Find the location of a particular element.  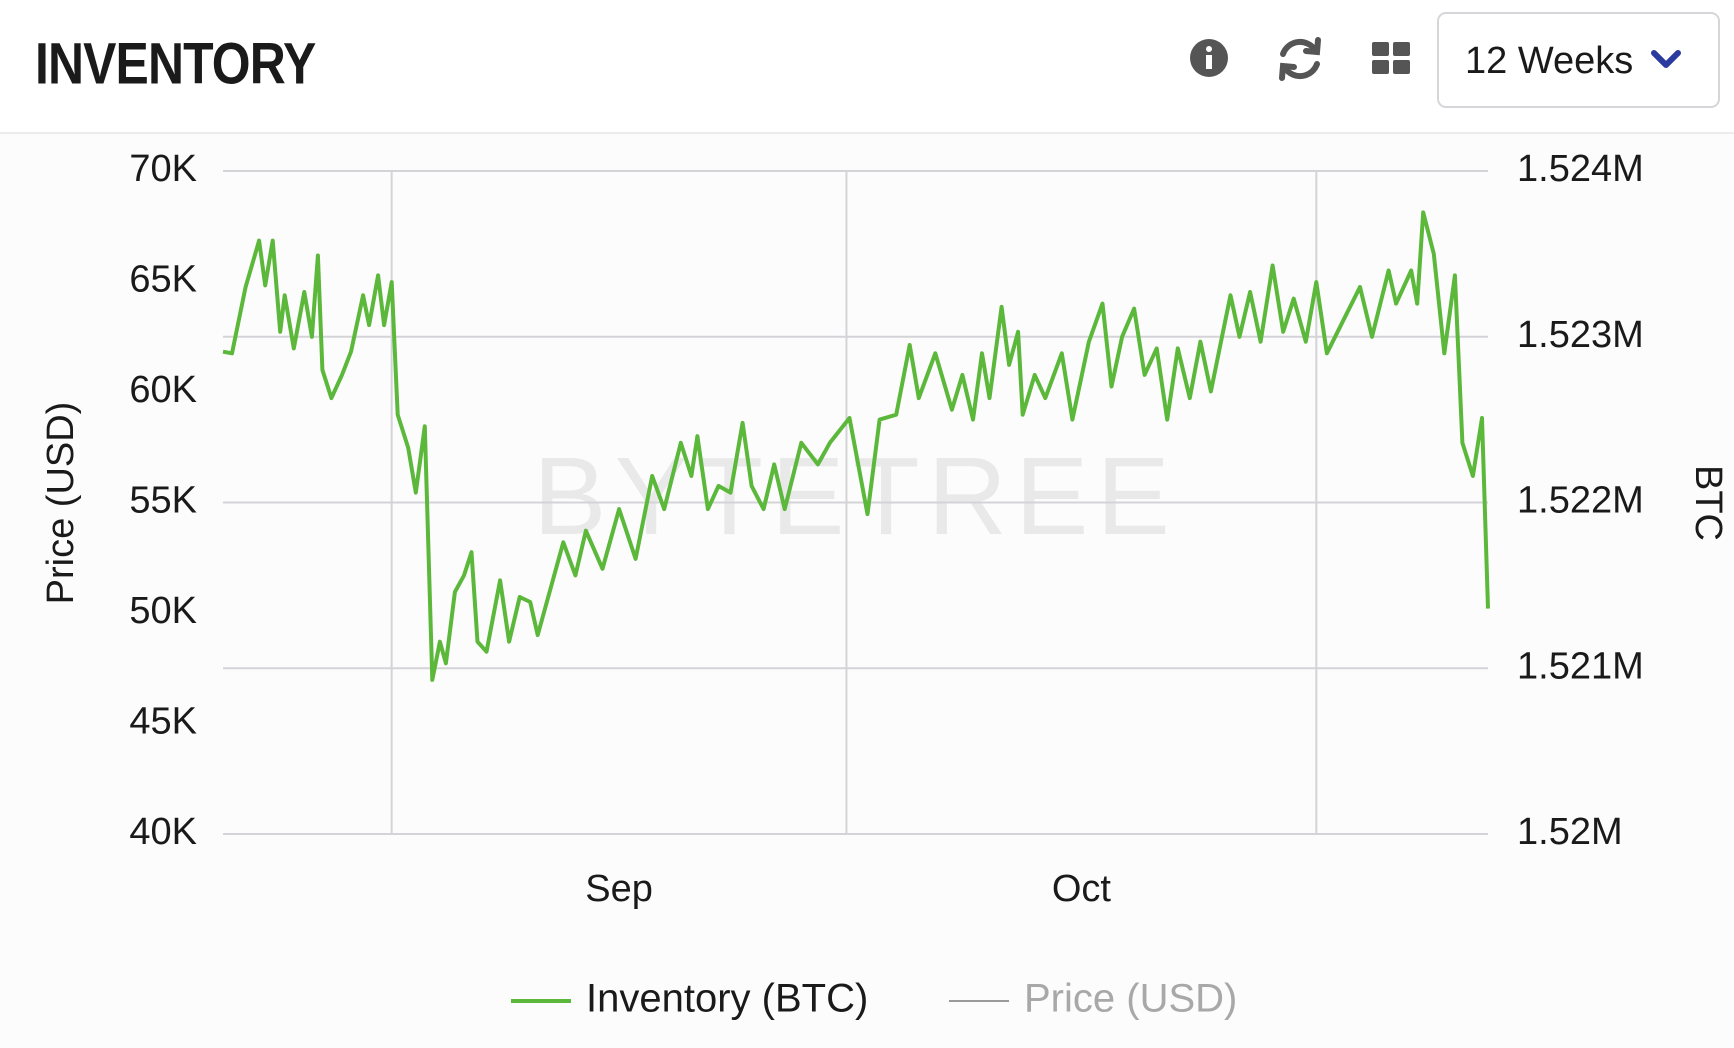

x-tick-label: Sep is located at coordinates (619, 889).